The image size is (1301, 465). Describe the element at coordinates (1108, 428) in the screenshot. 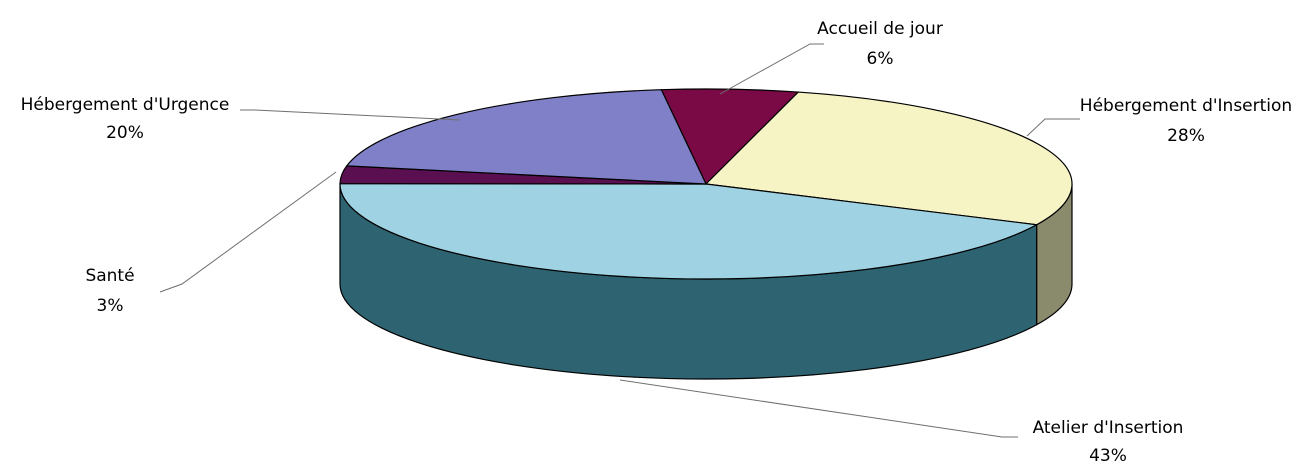

I see `label-atelier-insertion: Atelier d'Insertion` at that location.